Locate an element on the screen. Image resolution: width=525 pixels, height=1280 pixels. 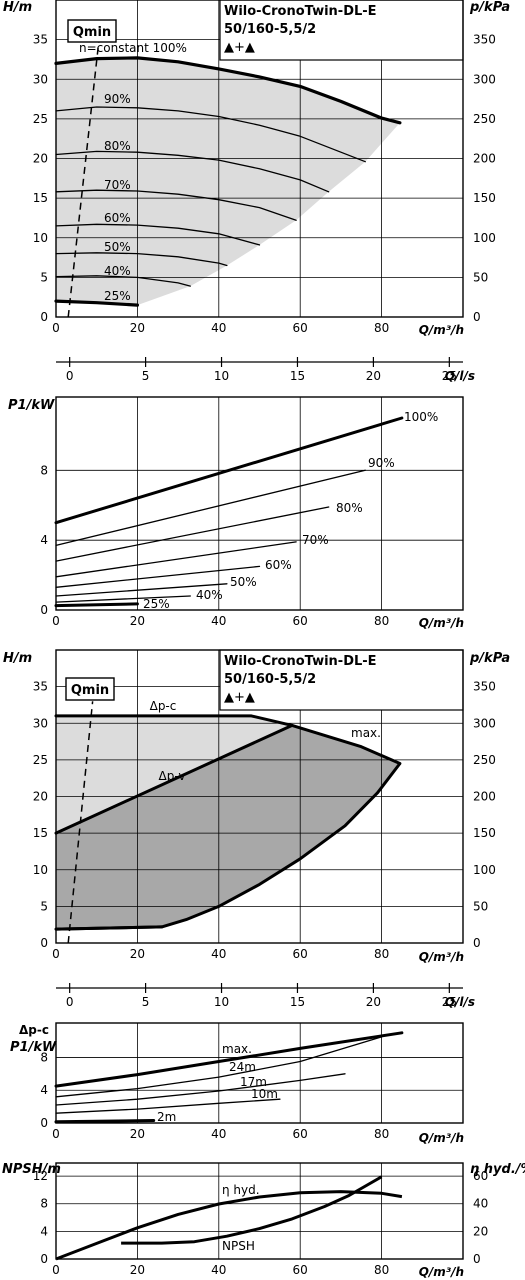
left-axis-label: P1/kW is located at coordinates (31, 405).